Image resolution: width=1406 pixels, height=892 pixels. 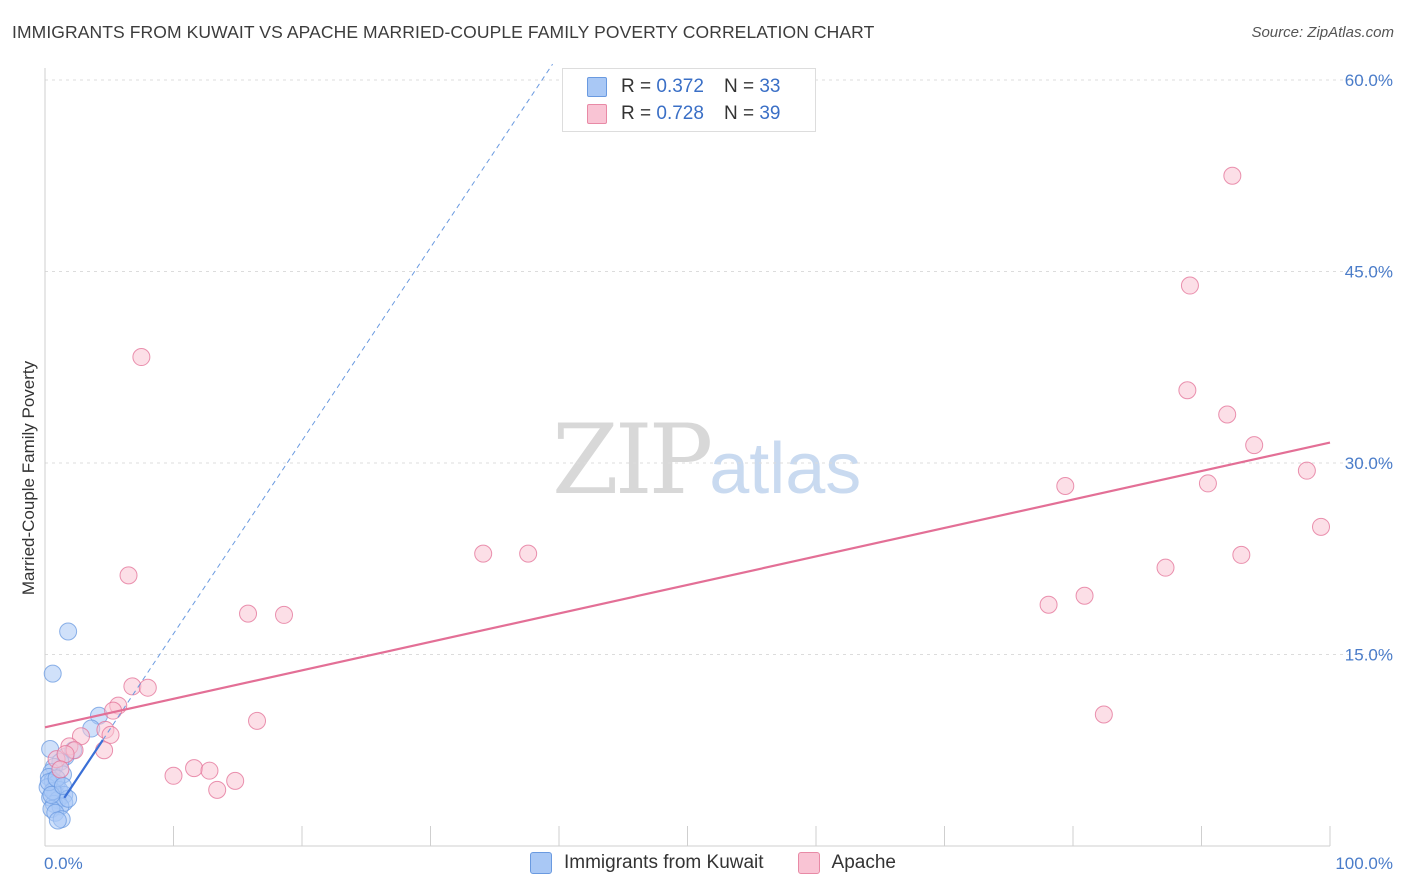 I want to click on series-swatch-kuwait, so click(x=541, y=863).